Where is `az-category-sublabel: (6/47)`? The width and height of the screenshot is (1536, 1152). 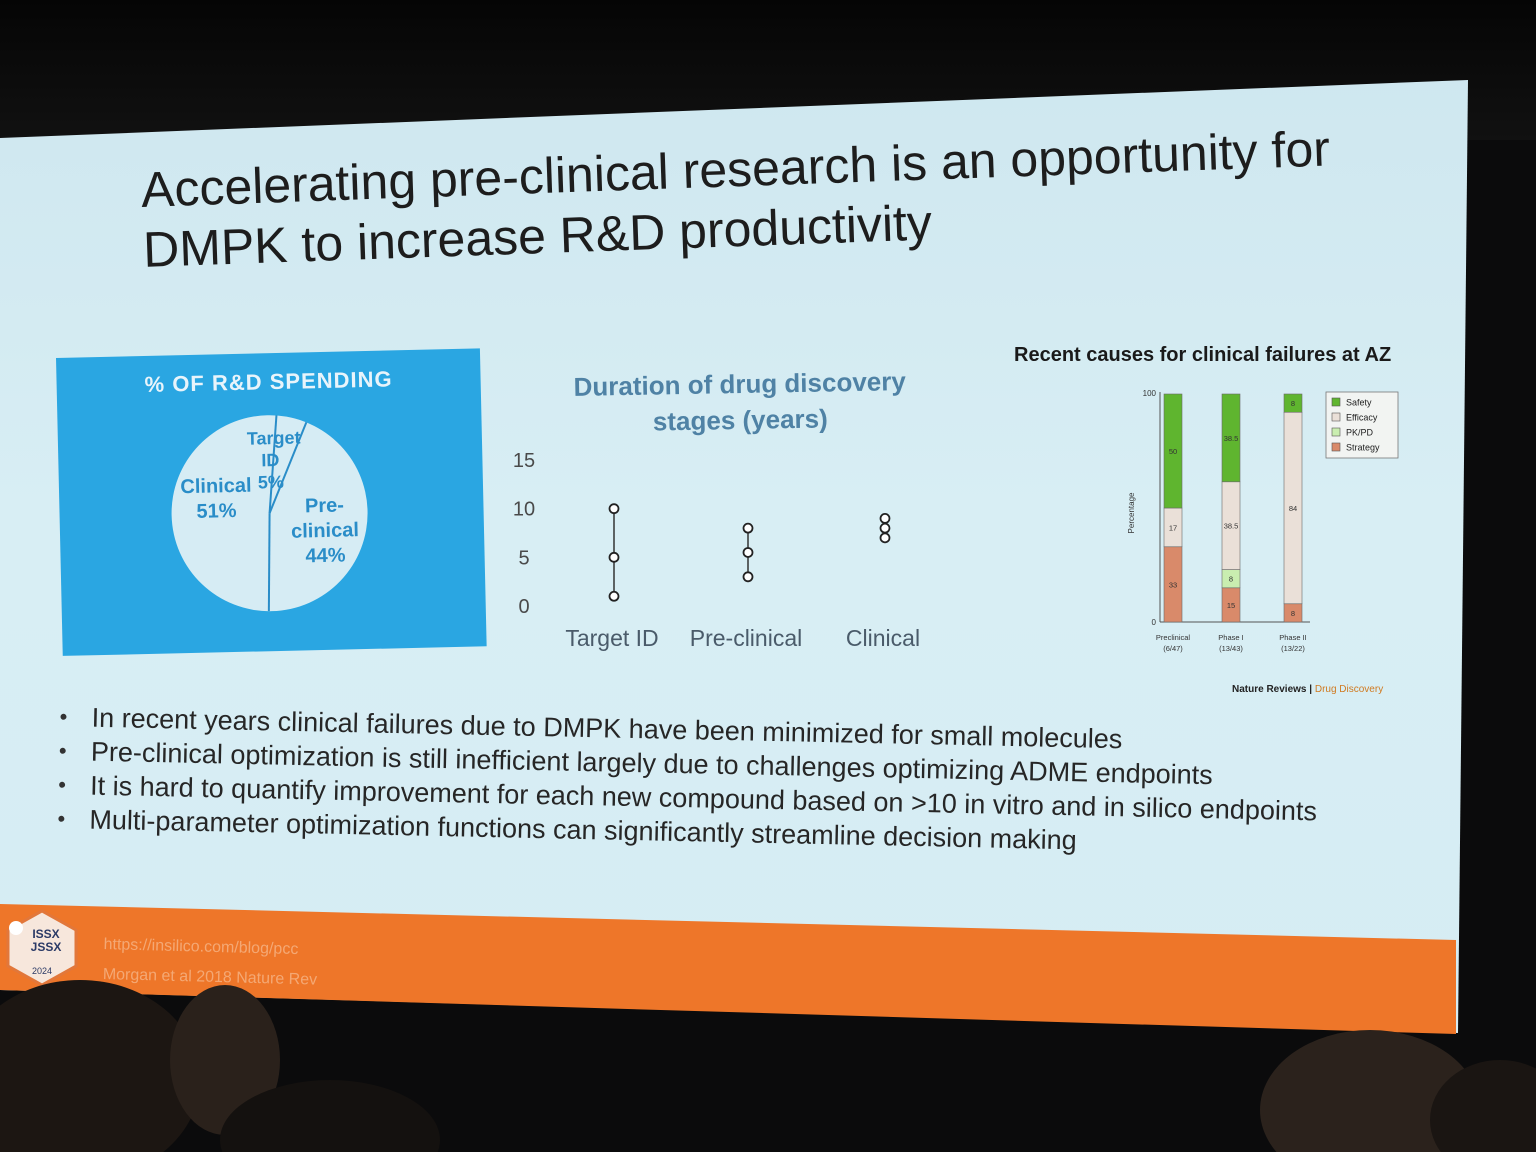
az-category-sublabel: (6/47) is located at coordinates (1173, 648).